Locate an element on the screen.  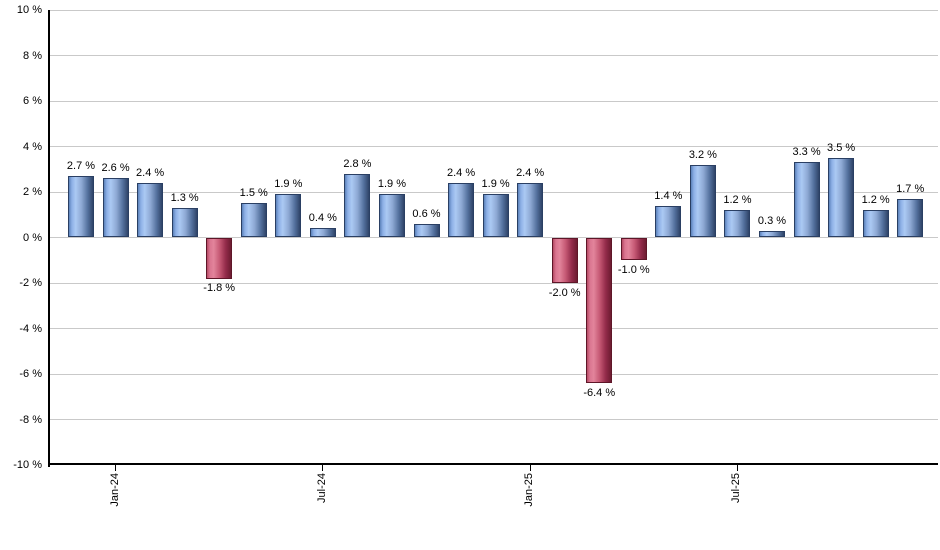
x-axis-tick-label: Jan-24 is located at coordinates (114, 490).